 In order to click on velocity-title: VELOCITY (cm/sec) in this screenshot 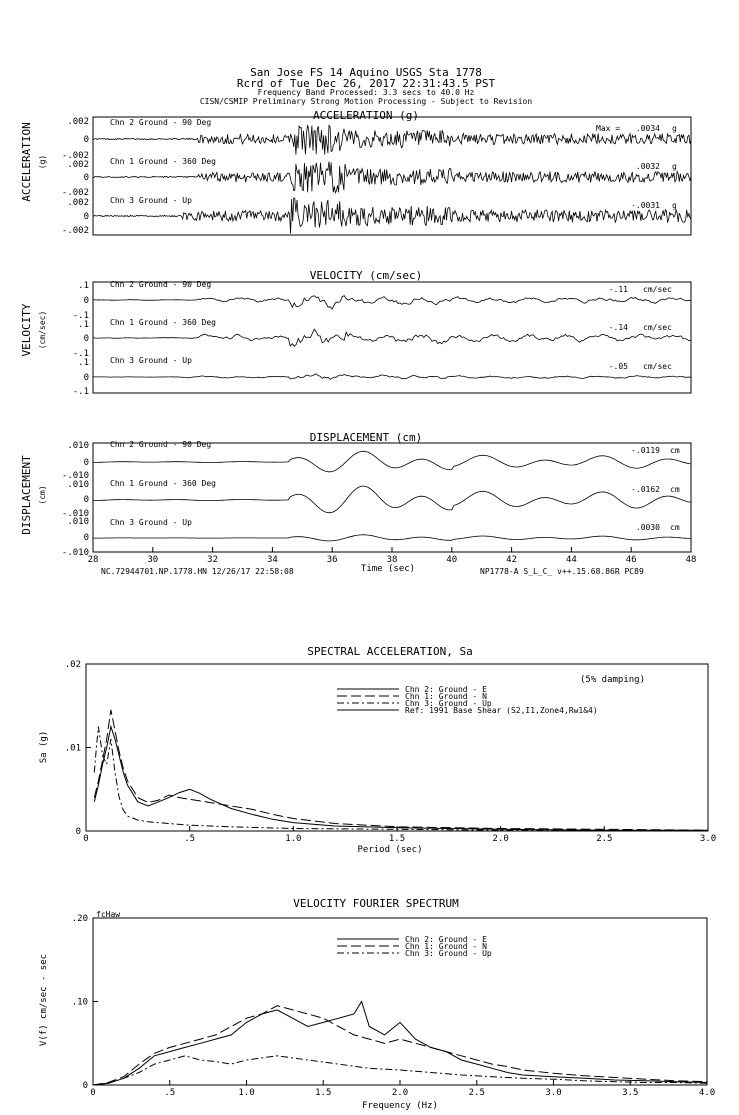, I will do `click(366, 275)`.